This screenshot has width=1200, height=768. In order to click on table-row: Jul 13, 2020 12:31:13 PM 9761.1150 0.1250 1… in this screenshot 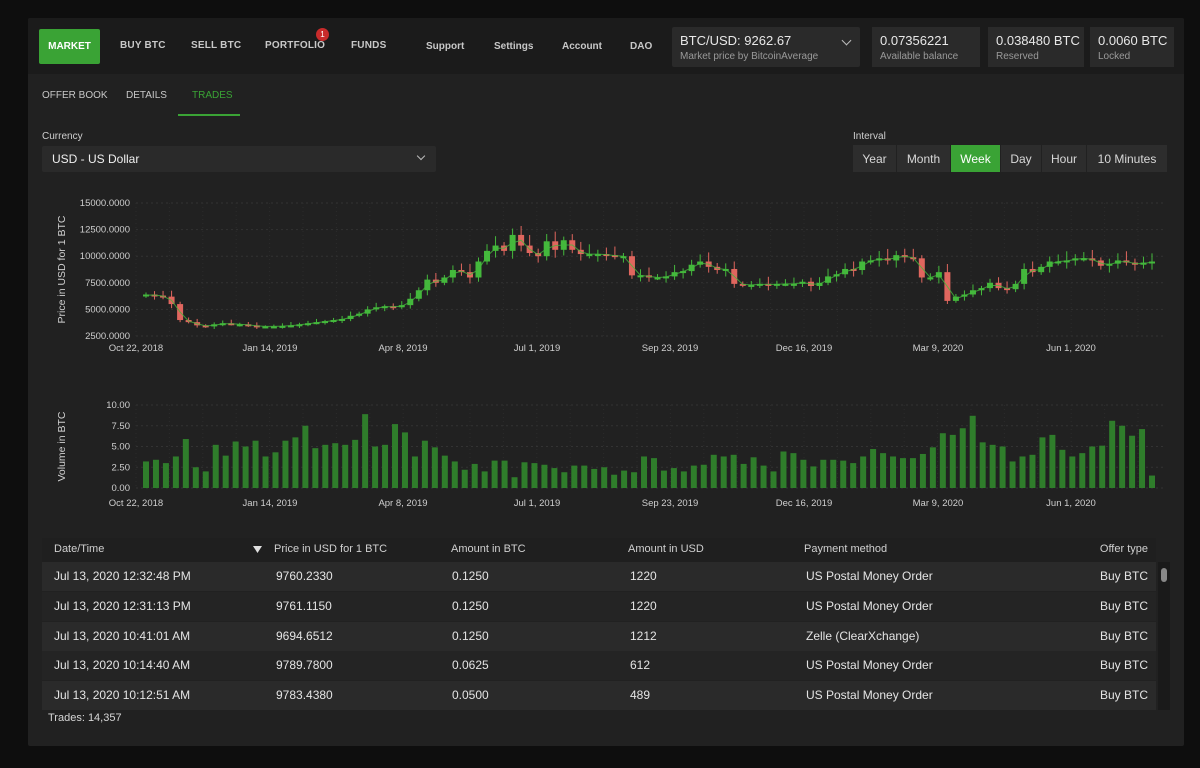, I will do `click(599, 606)`.